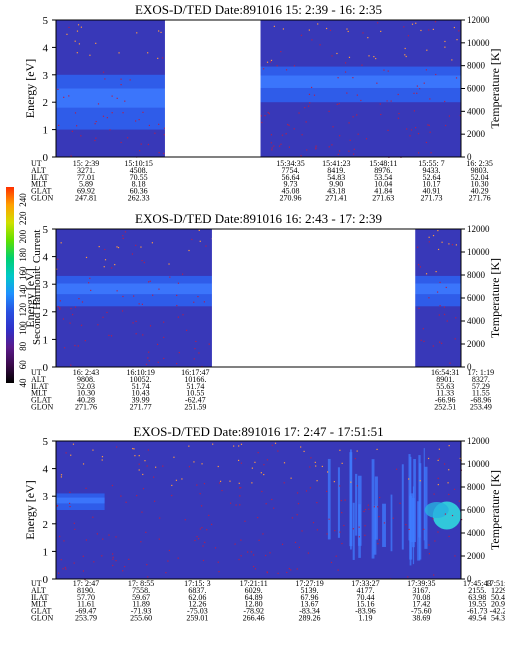  Describe the element at coordinates (42, 618) in the screenshot. I see `orbit-row-label: GLON` at that location.